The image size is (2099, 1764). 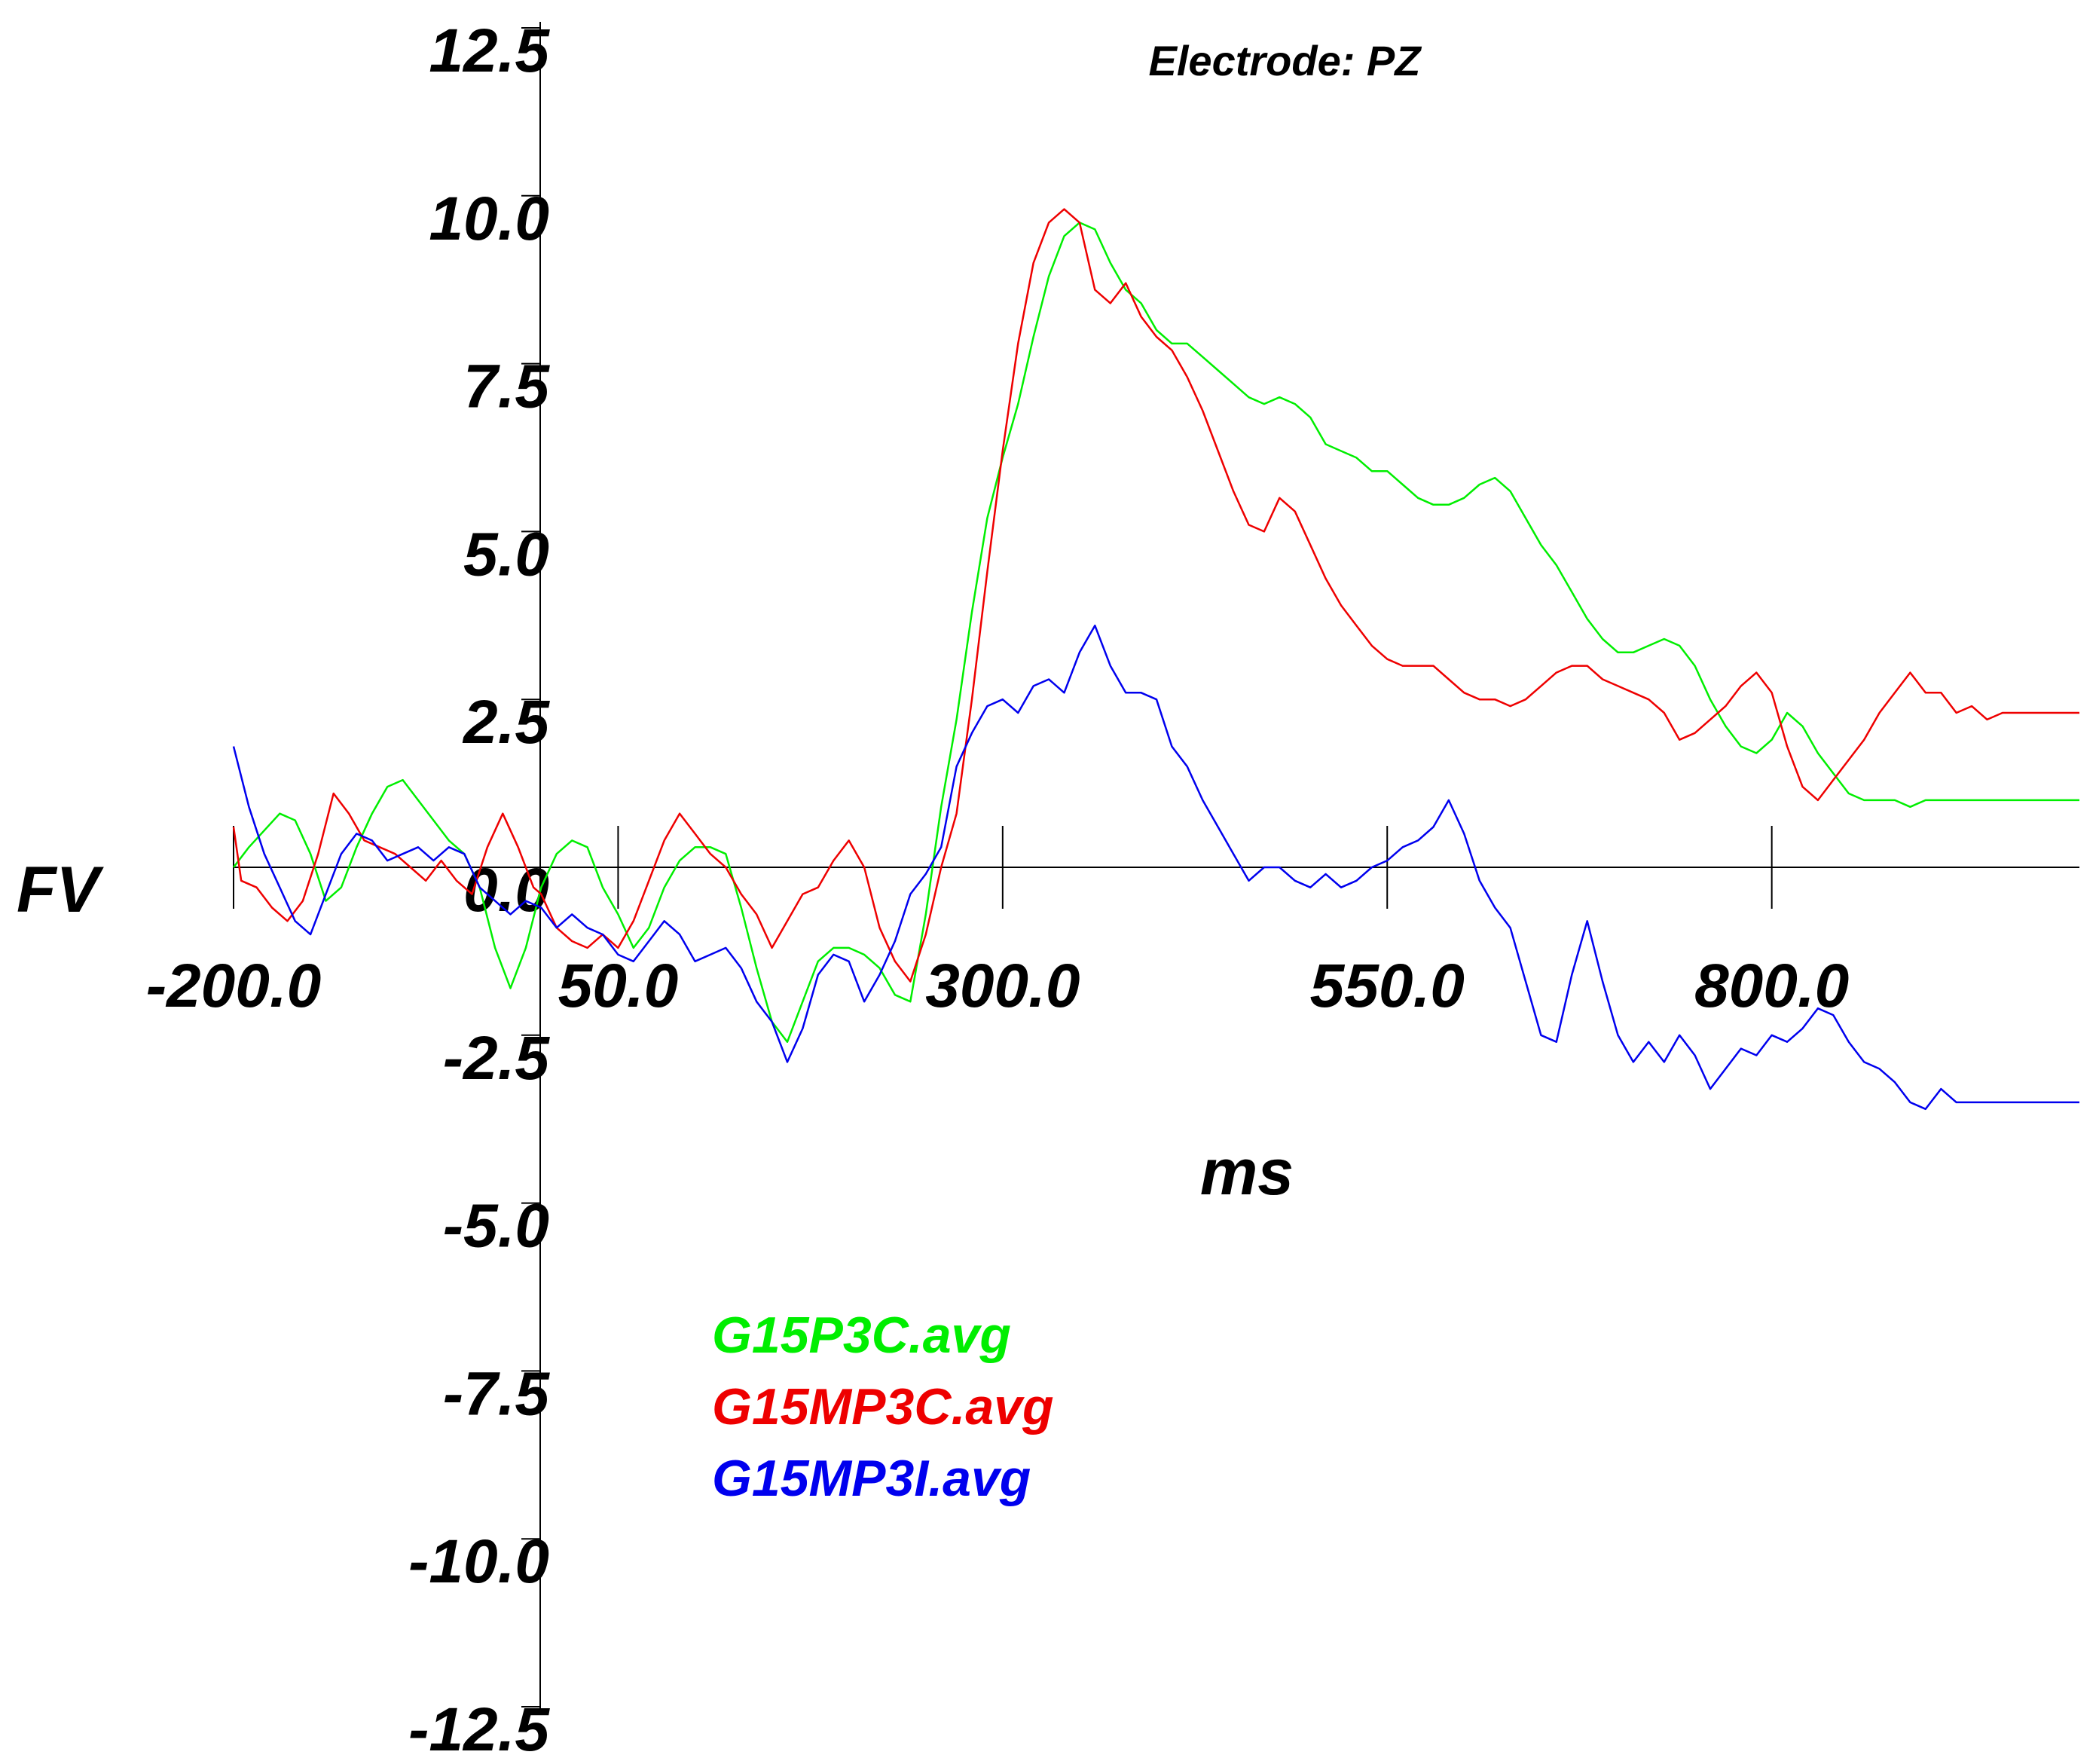 What do you see at coordinates (1247, 1172) in the screenshot?
I see `x-axis-title: ms` at bounding box center [1247, 1172].